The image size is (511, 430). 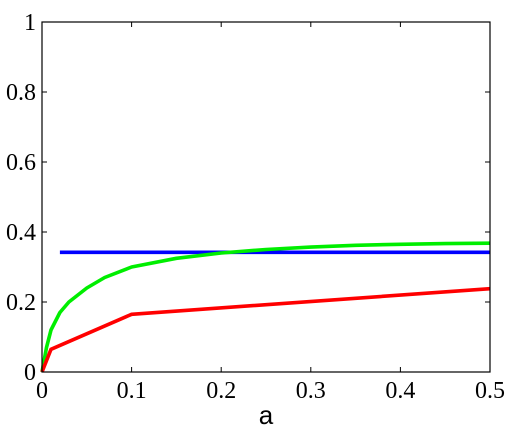 I want to click on x-tick-label: 0.4, so click(x=400, y=391).